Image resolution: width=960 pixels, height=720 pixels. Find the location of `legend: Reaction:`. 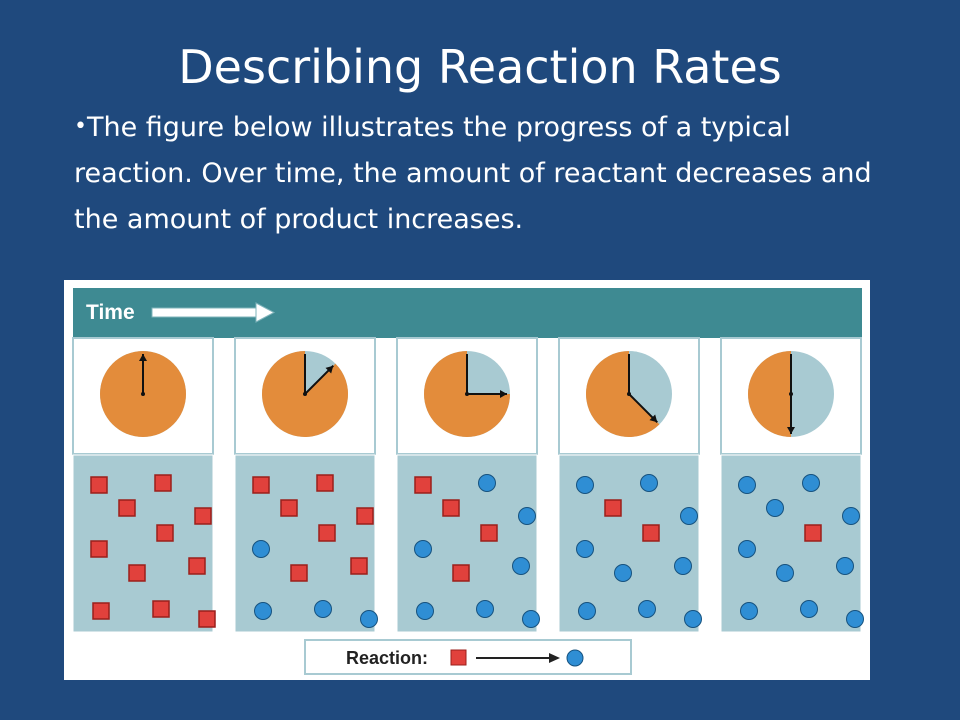

legend: Reaction: is located at coordinates (468, 657).